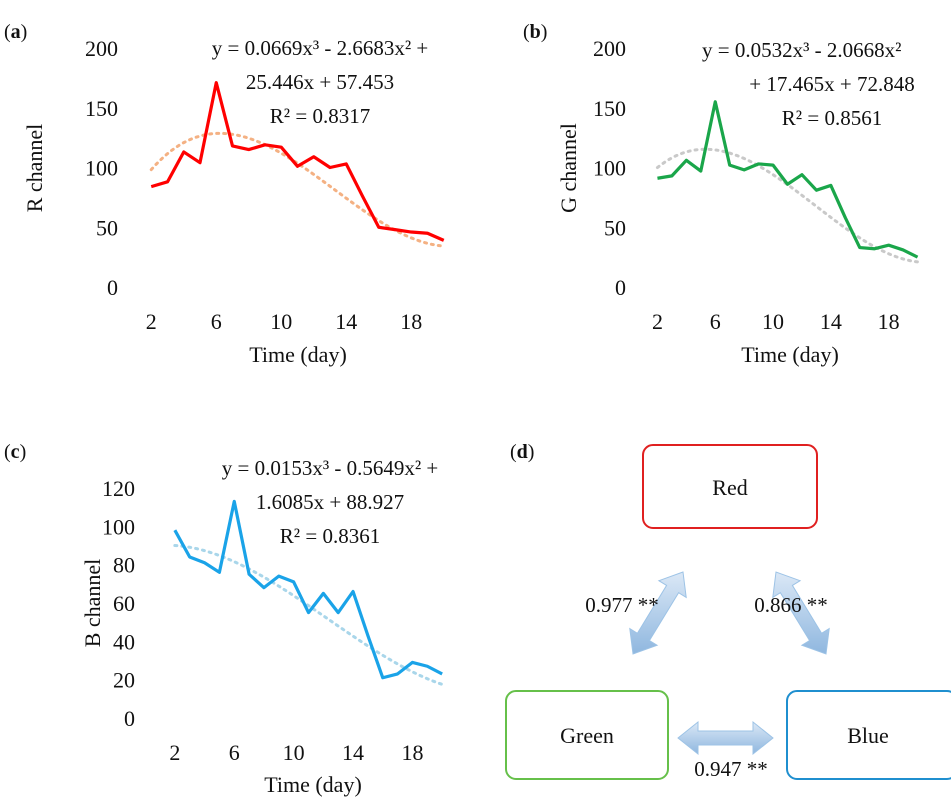 Image resolution: width=951 pixels, height=805 pixels. Describe the element at coordinates (522, 452) in the screenshot. I see `panel-label-d: (d)` at that location.